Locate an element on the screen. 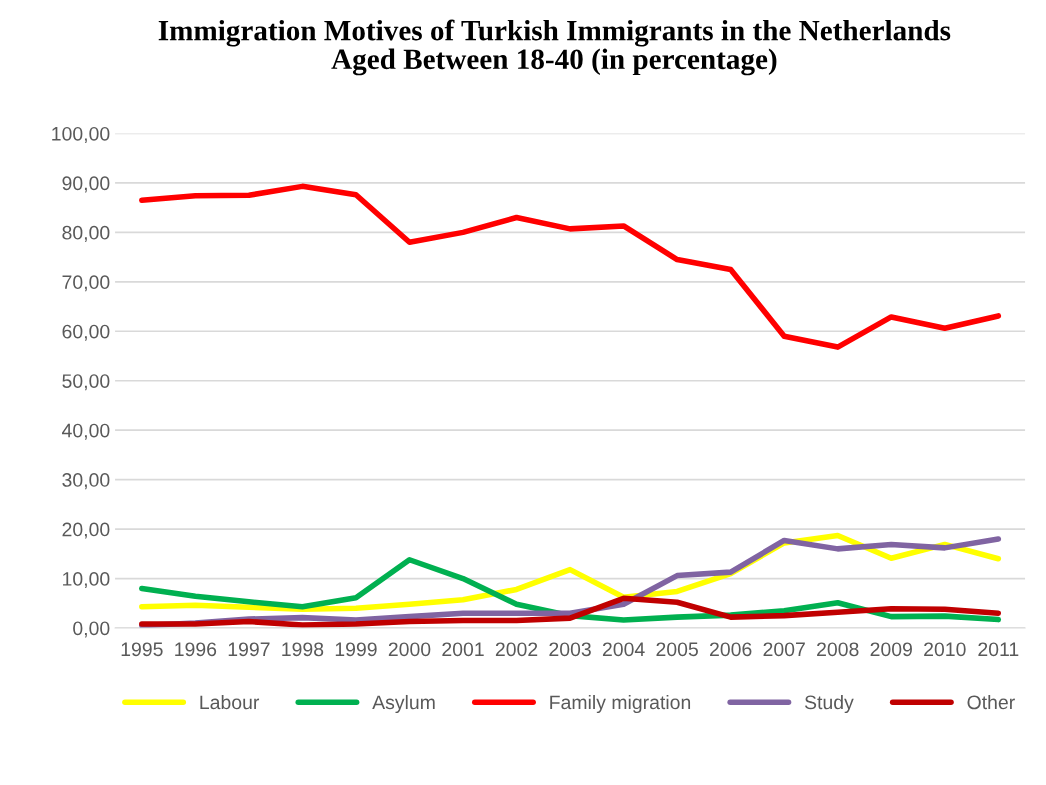 The image size is (1046, 785). y-tick-label: 100,00 is located at coordinates (81, 134).